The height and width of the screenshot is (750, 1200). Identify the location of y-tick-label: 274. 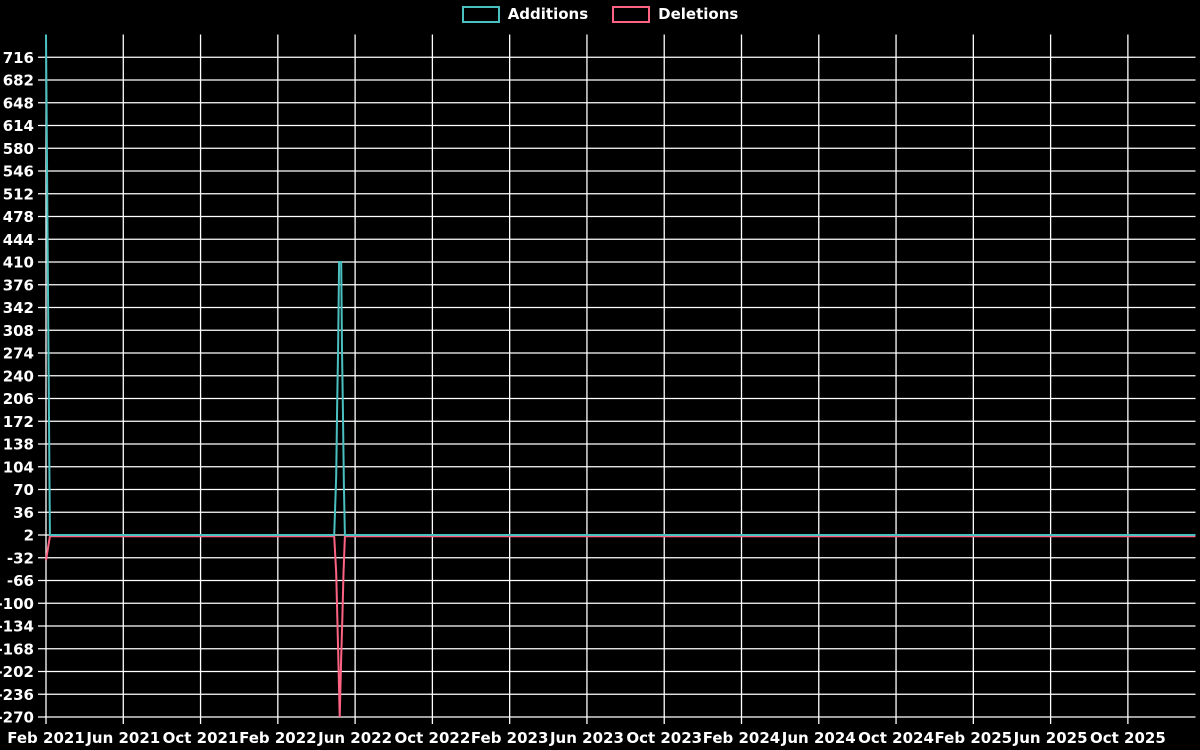
(18, 354).